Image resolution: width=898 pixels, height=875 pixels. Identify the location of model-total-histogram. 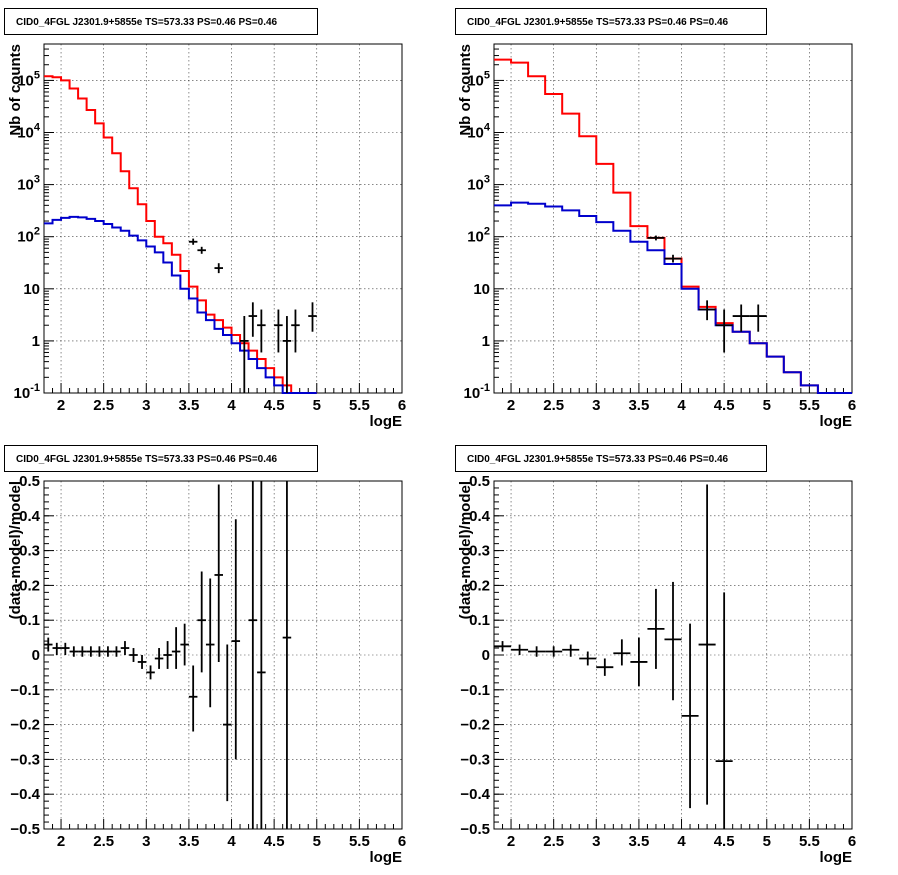
(180, 234).